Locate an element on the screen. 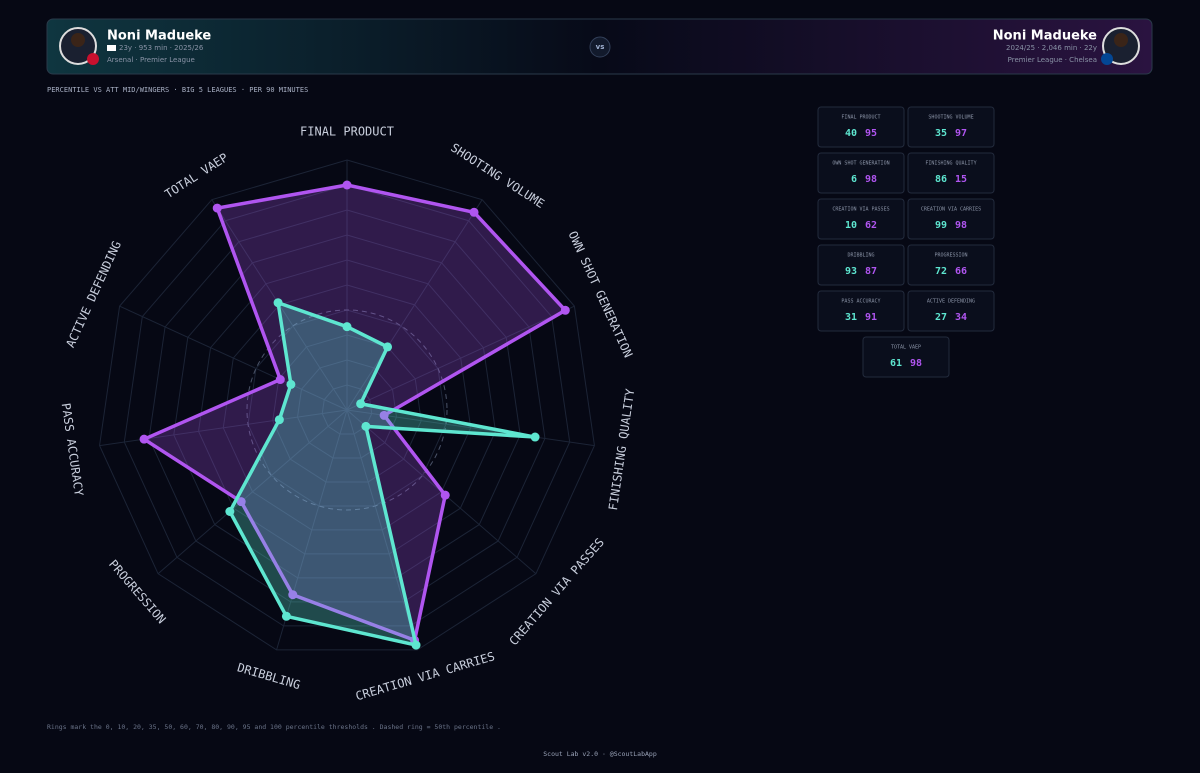 The height and width of the screenshot is (773, 1200). series-area is located at coordinates (382, 473).